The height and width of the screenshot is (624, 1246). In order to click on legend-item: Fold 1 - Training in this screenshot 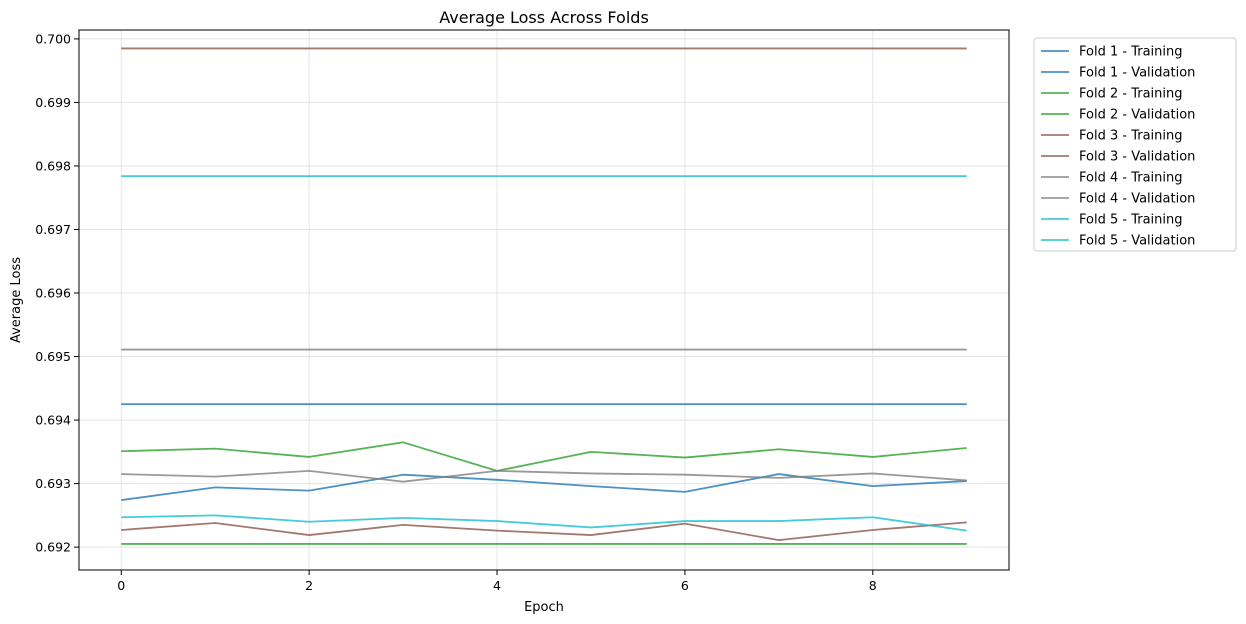, I will do `click(1112, 52)`.